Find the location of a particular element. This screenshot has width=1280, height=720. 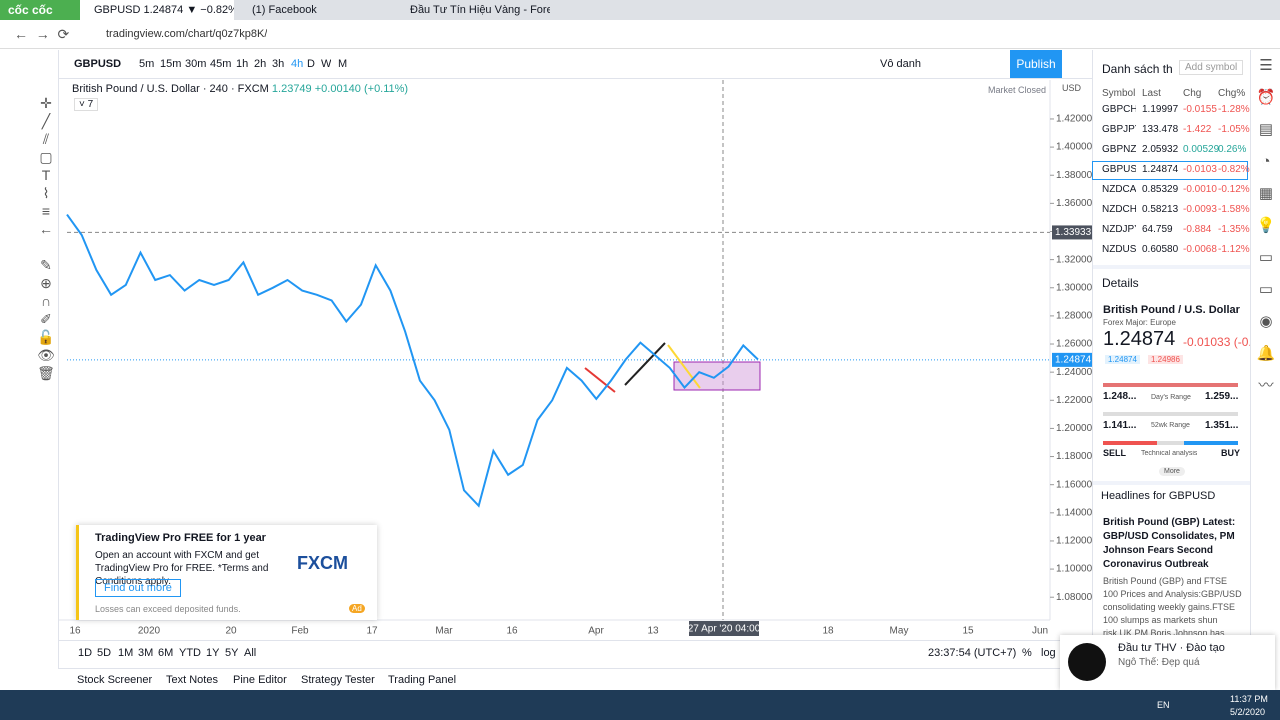

interval: 5m is located at coordinates (147, 64).